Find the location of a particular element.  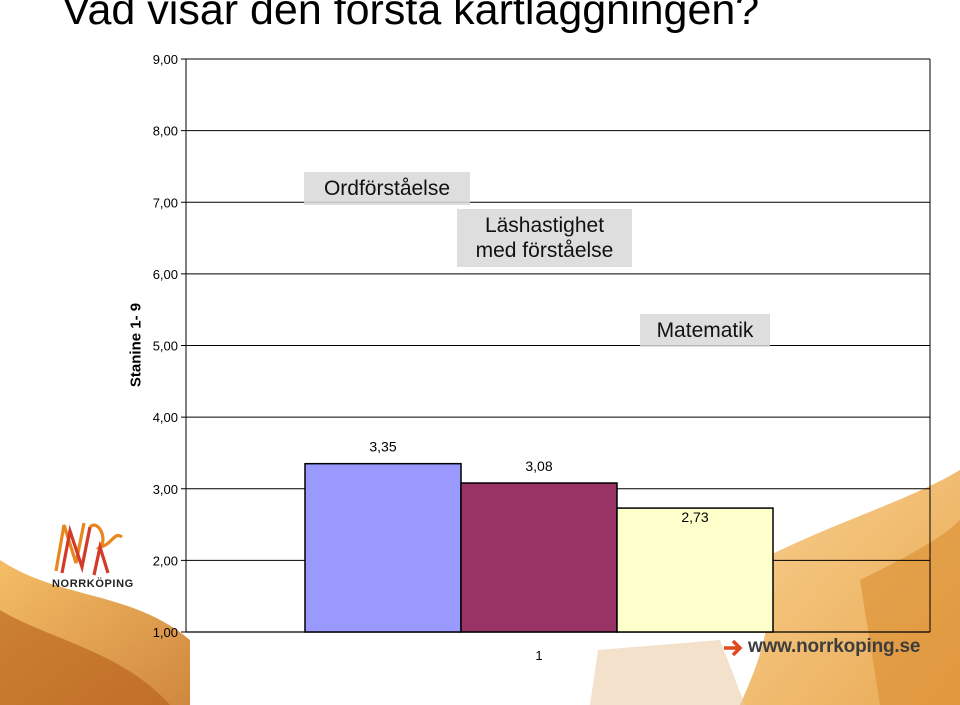

annotation-label-1: Ordförståelse is located at coordinates (387, 188).